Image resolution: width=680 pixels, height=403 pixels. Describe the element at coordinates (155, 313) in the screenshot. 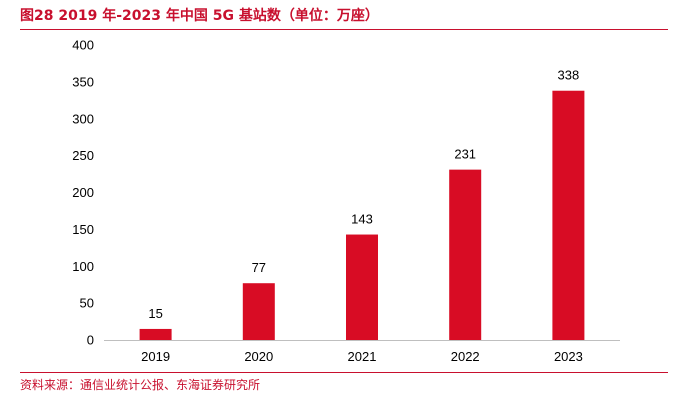

I see `data-label: 15` at that location.